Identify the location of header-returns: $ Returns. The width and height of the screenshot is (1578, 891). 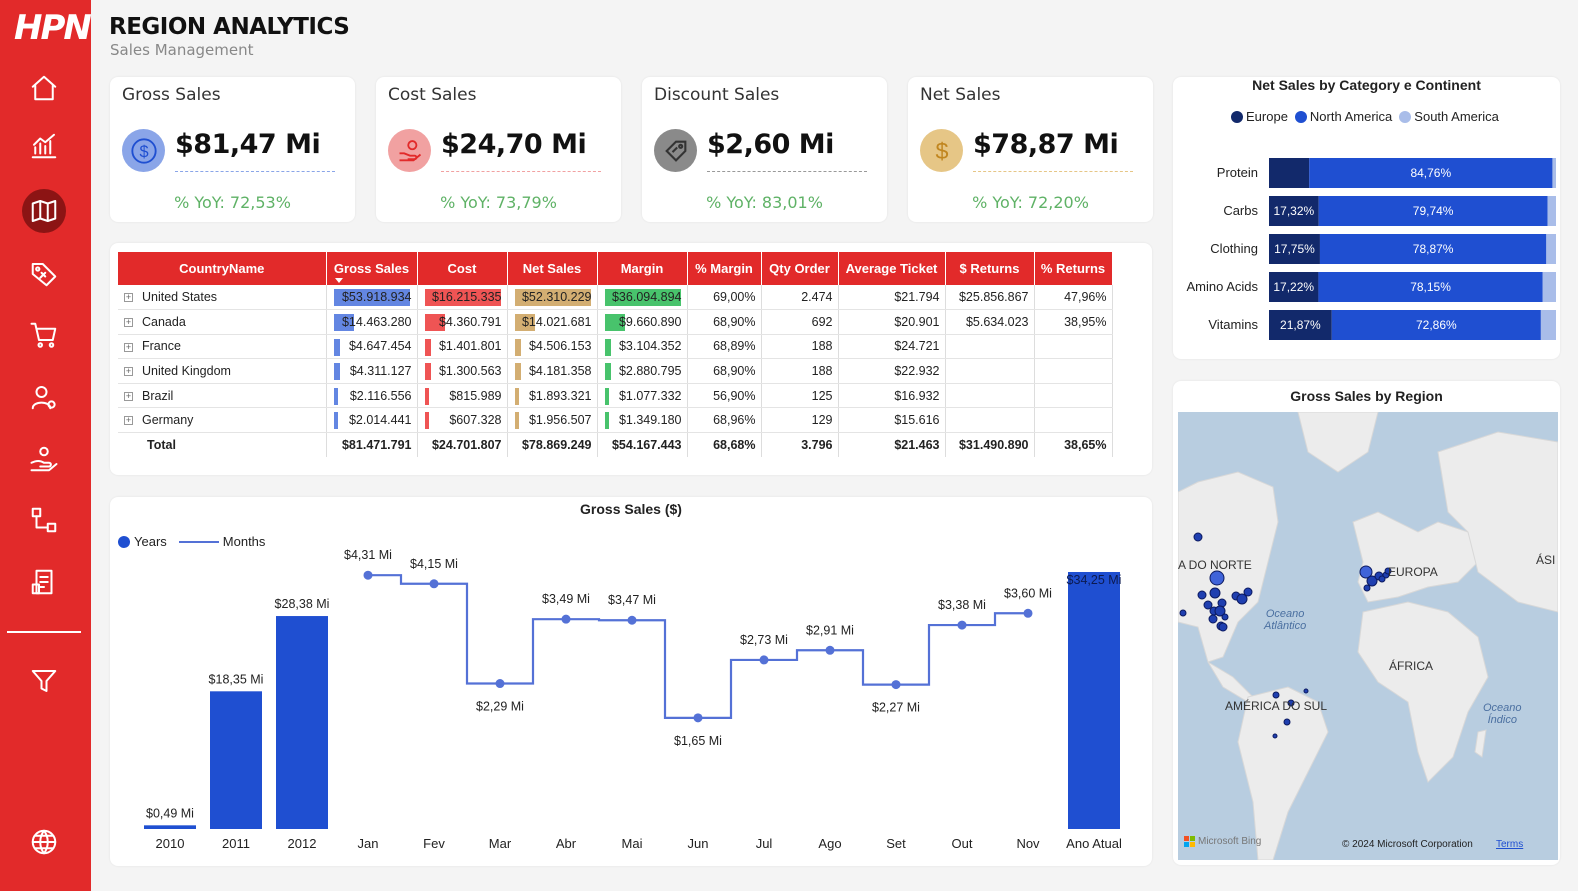
(990, 268).